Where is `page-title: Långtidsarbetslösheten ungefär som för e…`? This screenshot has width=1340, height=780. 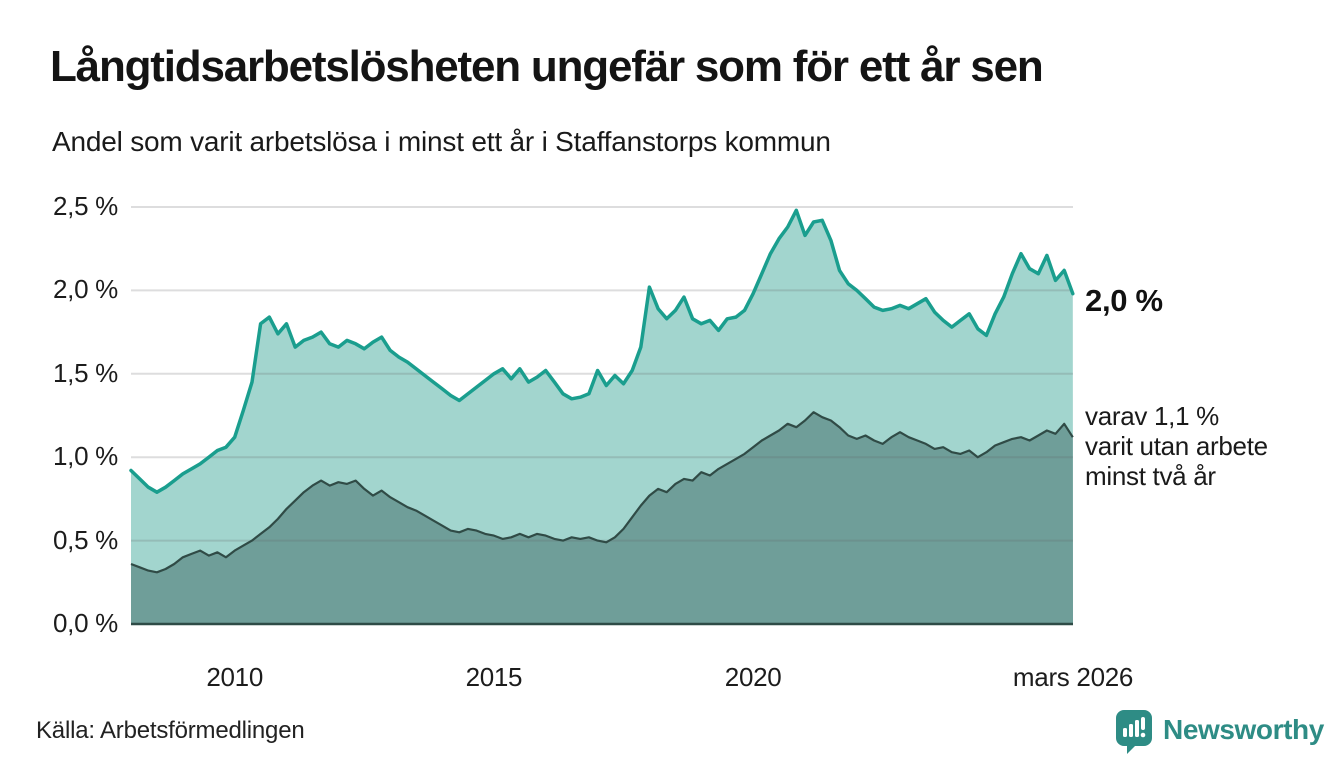
page-title: Långtidsarbetslösheten ungefär som för e… is located at coordinates (547, 66).